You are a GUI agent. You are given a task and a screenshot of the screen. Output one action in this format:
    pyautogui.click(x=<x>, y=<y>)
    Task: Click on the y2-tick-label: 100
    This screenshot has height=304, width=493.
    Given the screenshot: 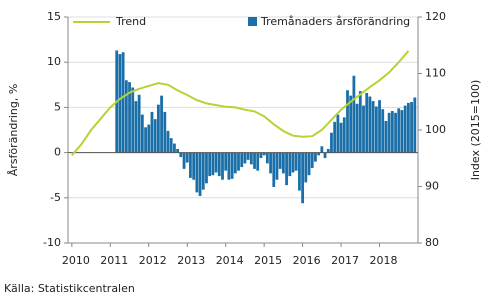 What is the action you would take?
    pyautogui.click(x=435, y=129)
    